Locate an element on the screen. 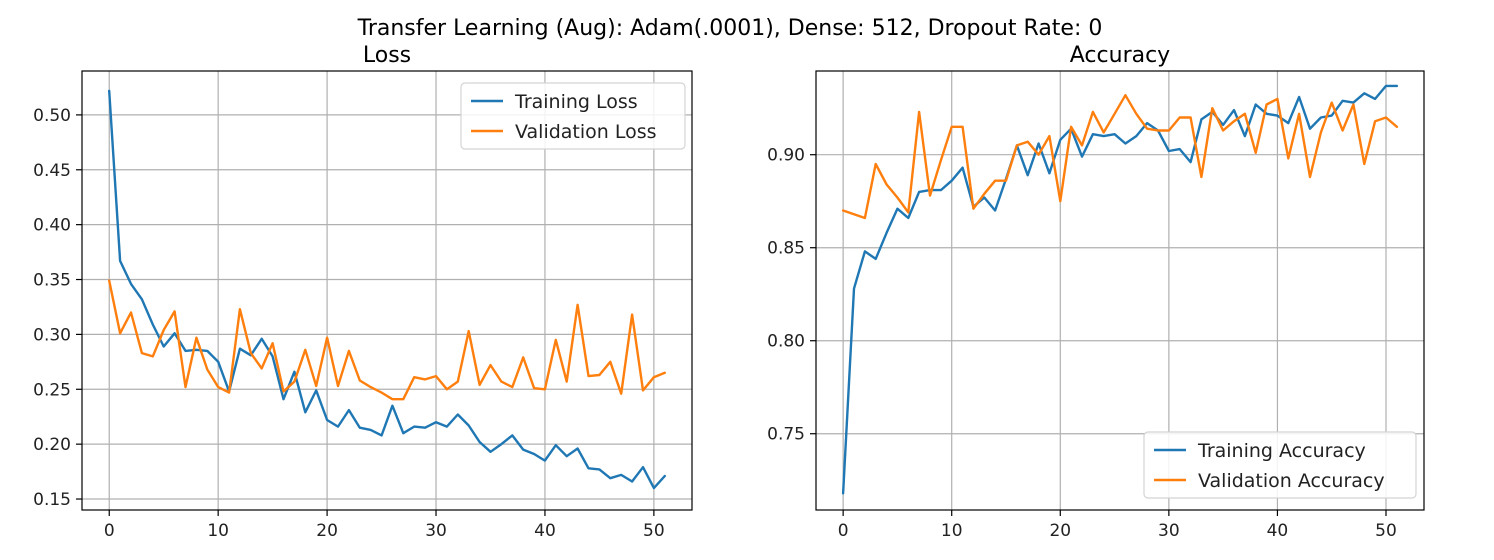  legend-label: Validation Accuracy is located at coordinates (1291, 481).